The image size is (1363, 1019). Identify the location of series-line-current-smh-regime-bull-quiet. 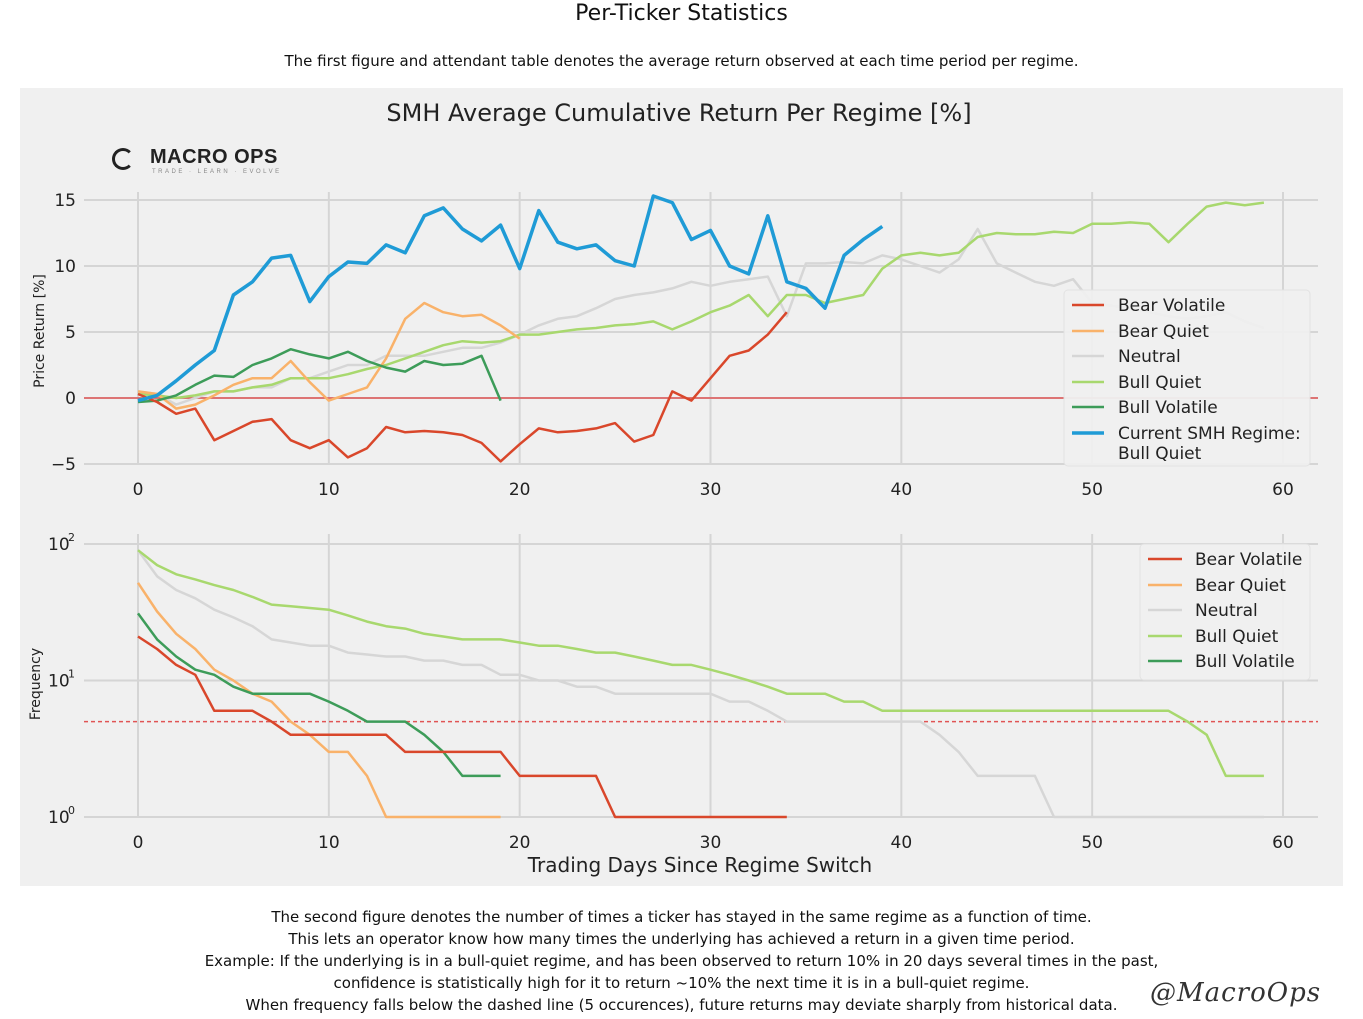
(510, 298).